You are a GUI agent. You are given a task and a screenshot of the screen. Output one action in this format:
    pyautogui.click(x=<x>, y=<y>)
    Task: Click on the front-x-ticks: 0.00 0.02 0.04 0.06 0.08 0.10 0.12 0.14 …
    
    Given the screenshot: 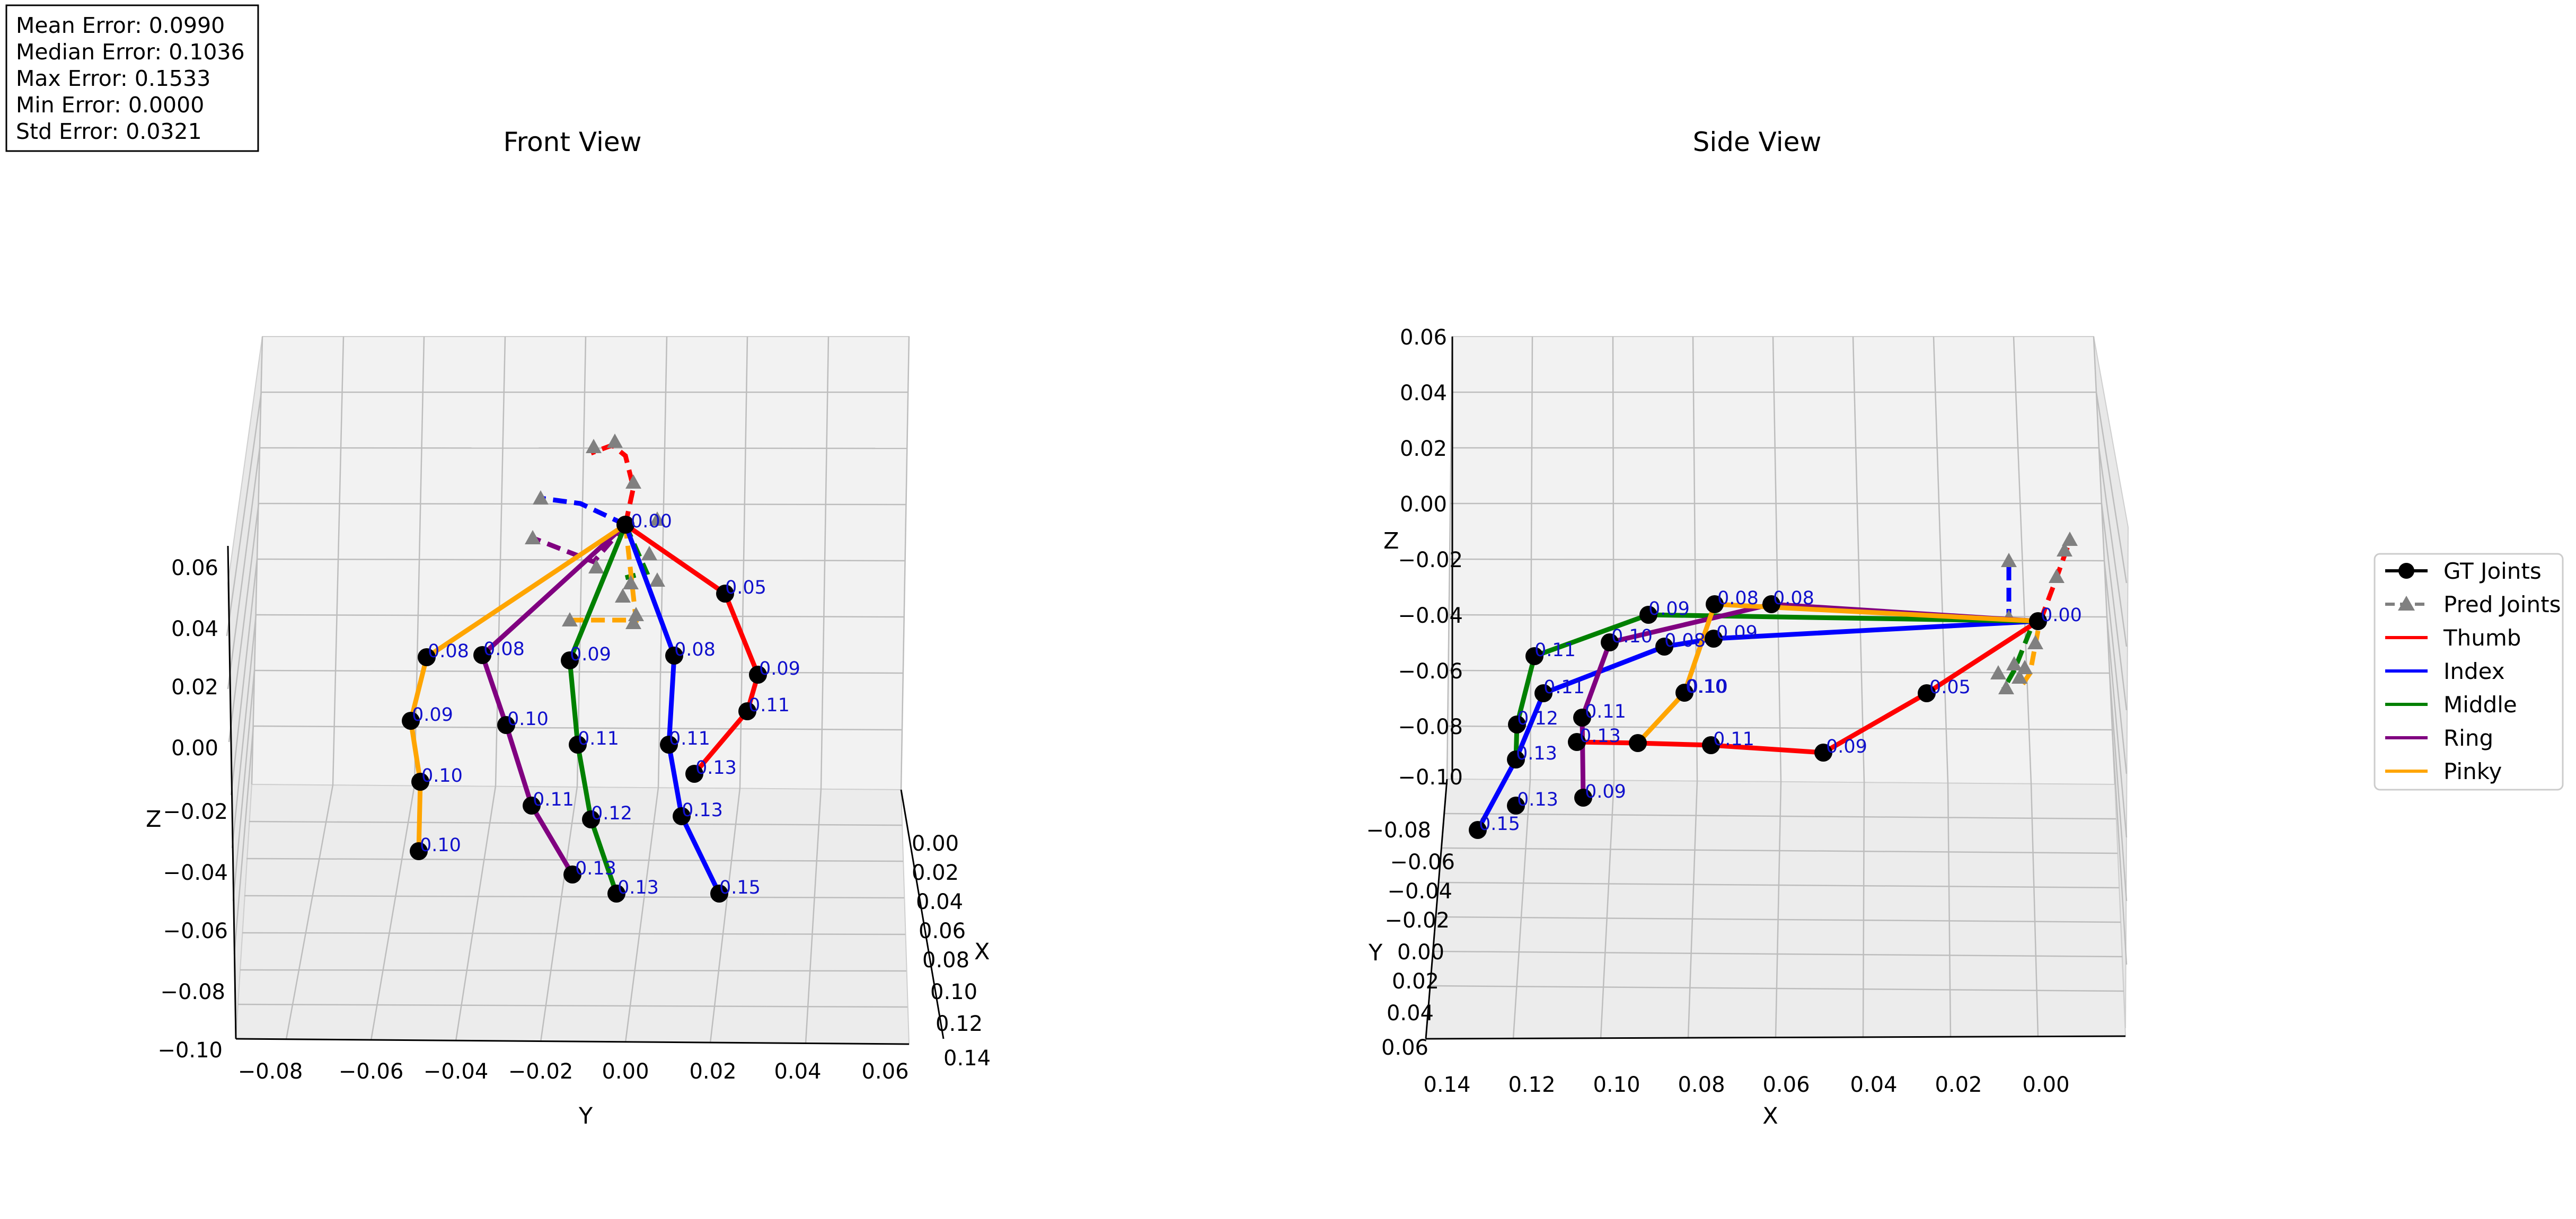 What is the action you would take?
    pyautogui.click(x=951, y=951)
    